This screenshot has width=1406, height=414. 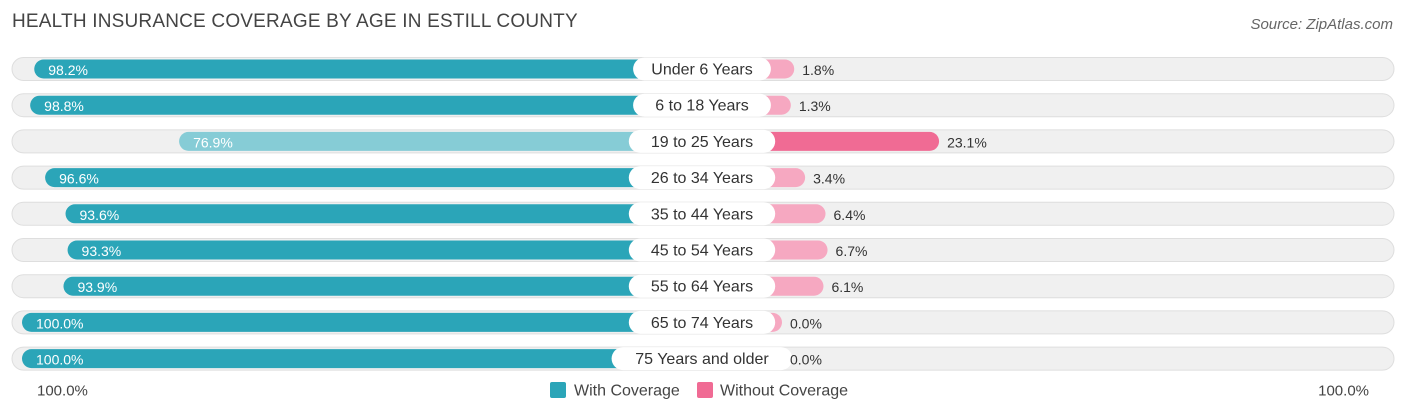 I want to click on category-label: 6 to 18 Years, so click(x=701, y=106).